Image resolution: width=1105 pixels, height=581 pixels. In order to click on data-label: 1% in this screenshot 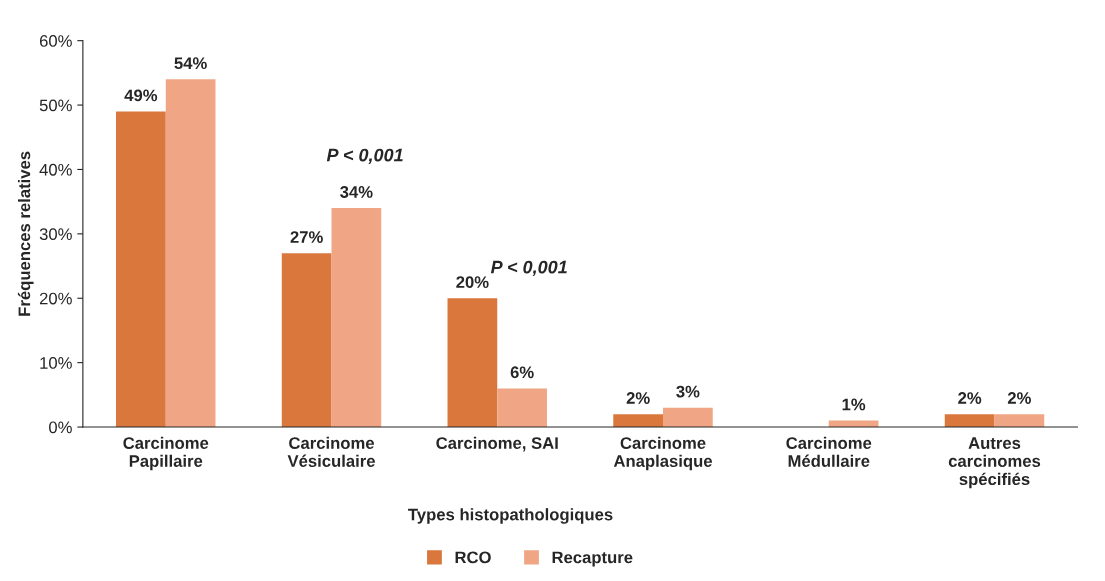, I will do `click(854, 404)`.